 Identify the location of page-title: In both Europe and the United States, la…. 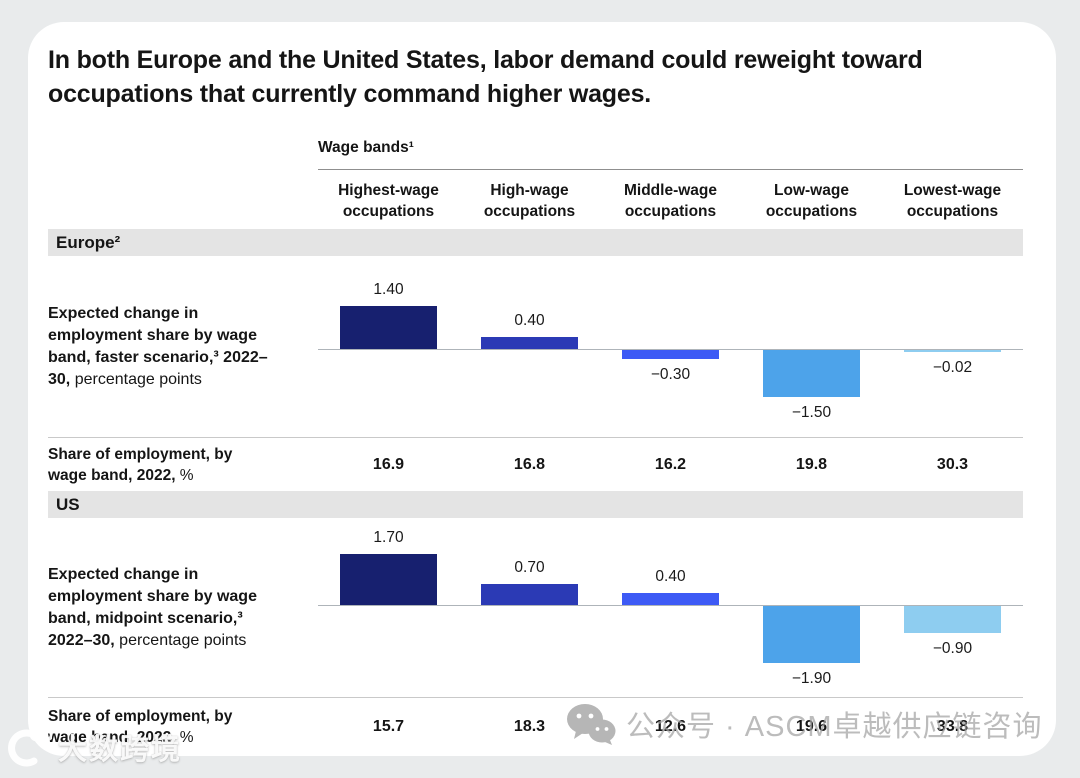
(485, 77).